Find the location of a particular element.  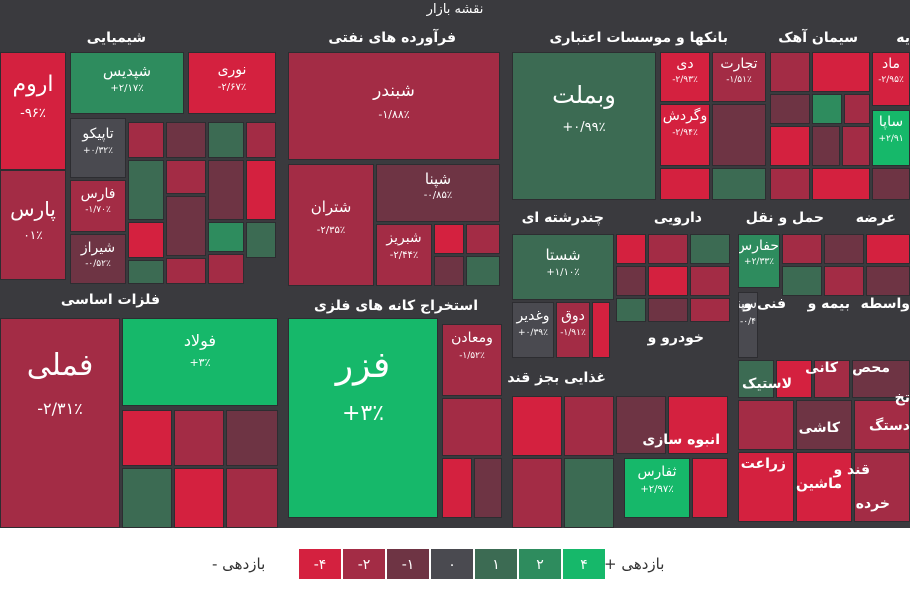

symbol-change: -۲/۴۴٪ is located at coordinates (404, 256).